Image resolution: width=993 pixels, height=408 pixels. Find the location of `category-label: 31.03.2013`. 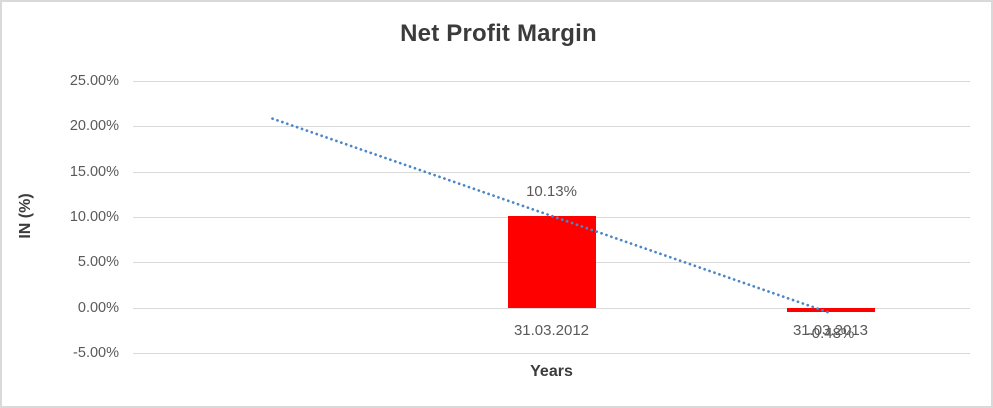

category-label: 31.03.2013 is located at coordinates (830, 330).